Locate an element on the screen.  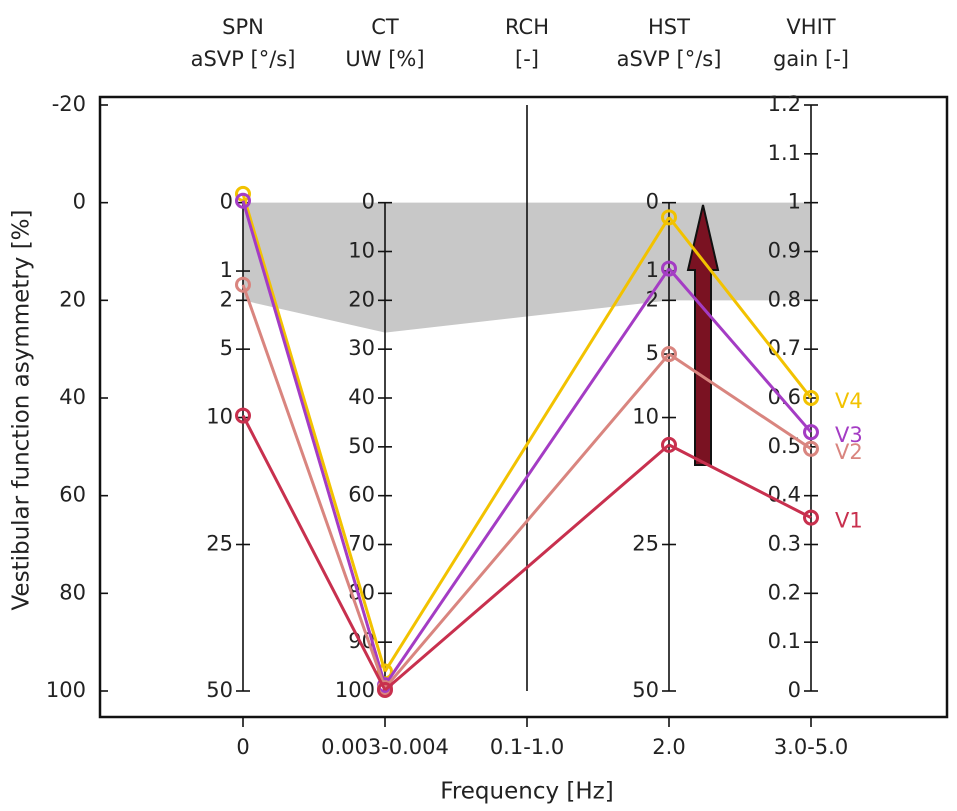
y-tick-label: 40 is located at coordinates (72, 397).